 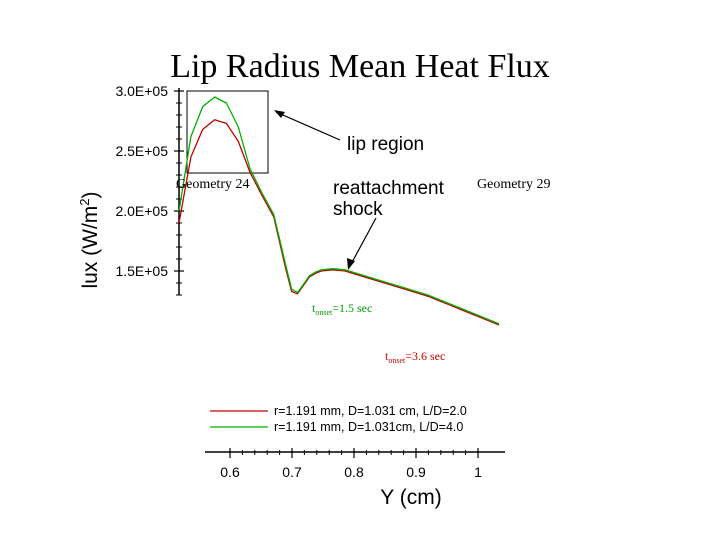 What do you see at coordinates (368, 427) in the screenshot?
I see `legend-label-series-2: r=1.191 mm, D=1.031cm, L/D=4.0` at bounding box center [368, 427].